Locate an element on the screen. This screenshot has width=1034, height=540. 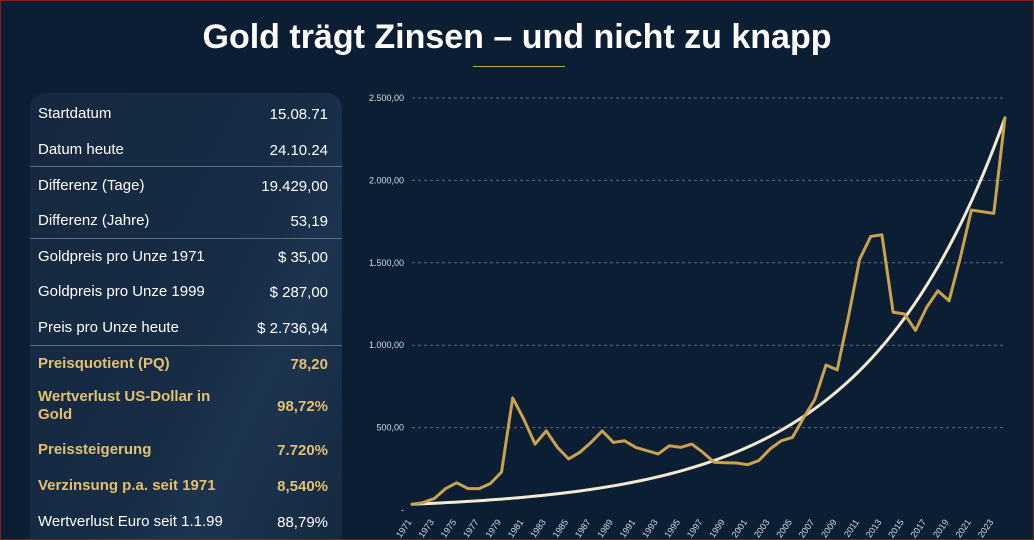
stats-value: 7.720% is located at coordinates (302, 450).